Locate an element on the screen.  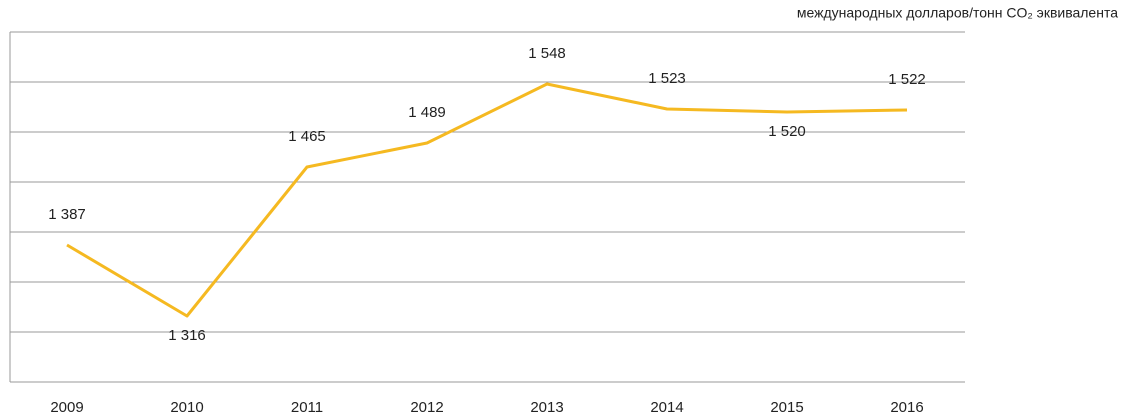
data-label: 1 387 is located at coordinates (67, 214).